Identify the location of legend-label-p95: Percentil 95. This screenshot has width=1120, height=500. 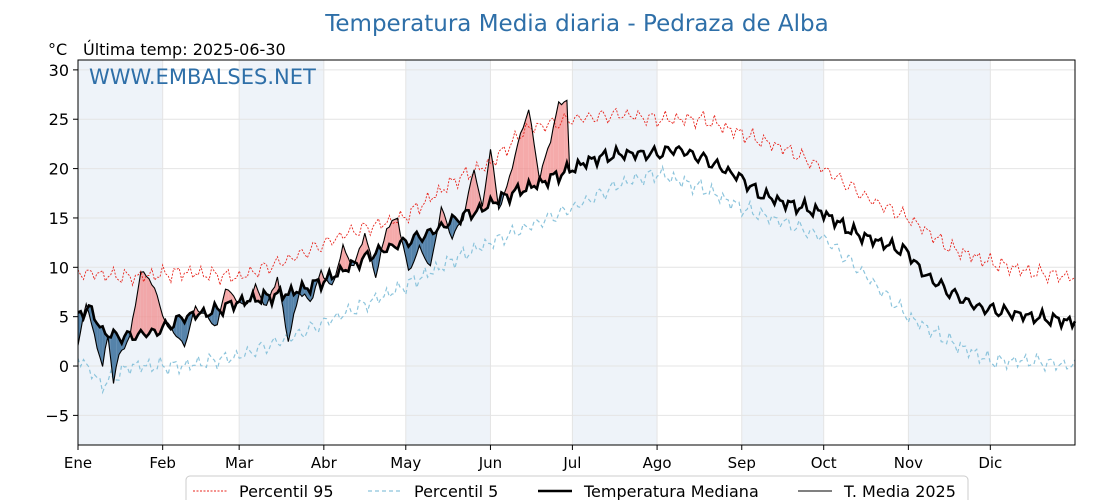
(286, 491).